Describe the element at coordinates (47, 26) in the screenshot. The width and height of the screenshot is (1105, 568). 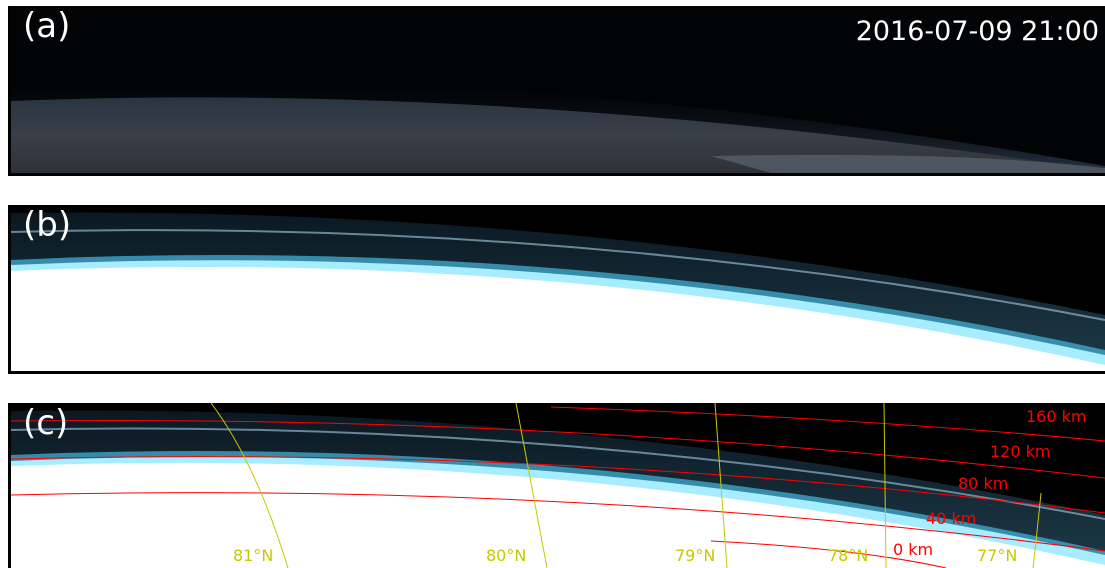
I see `panel-a-label: (a)` at that location.